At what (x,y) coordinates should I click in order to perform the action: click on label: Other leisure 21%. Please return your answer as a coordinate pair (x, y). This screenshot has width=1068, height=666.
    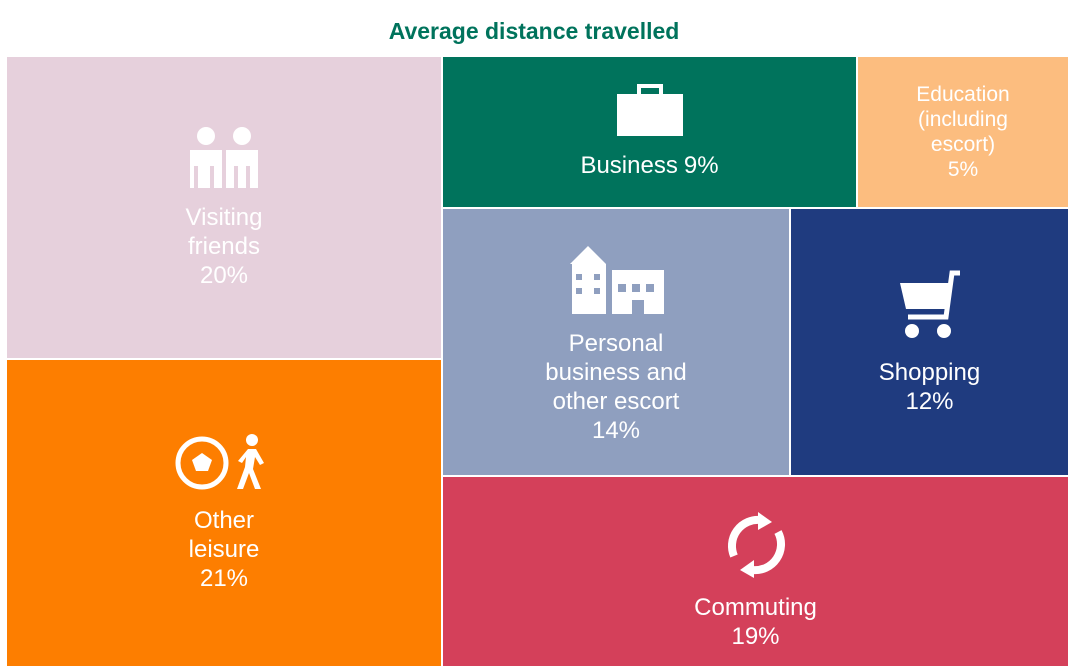
    Looking at the image, I should click on (224, 549).